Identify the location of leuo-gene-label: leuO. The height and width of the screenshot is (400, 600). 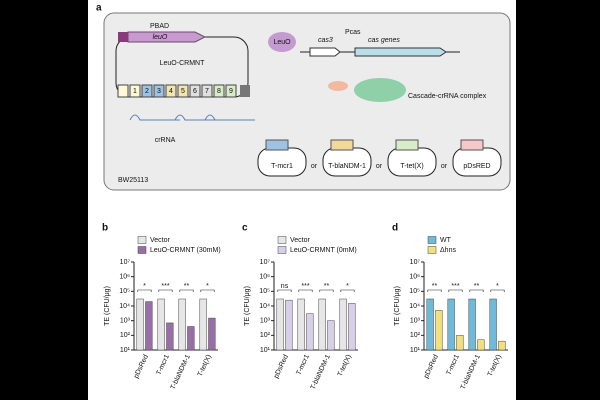
(160, 37).